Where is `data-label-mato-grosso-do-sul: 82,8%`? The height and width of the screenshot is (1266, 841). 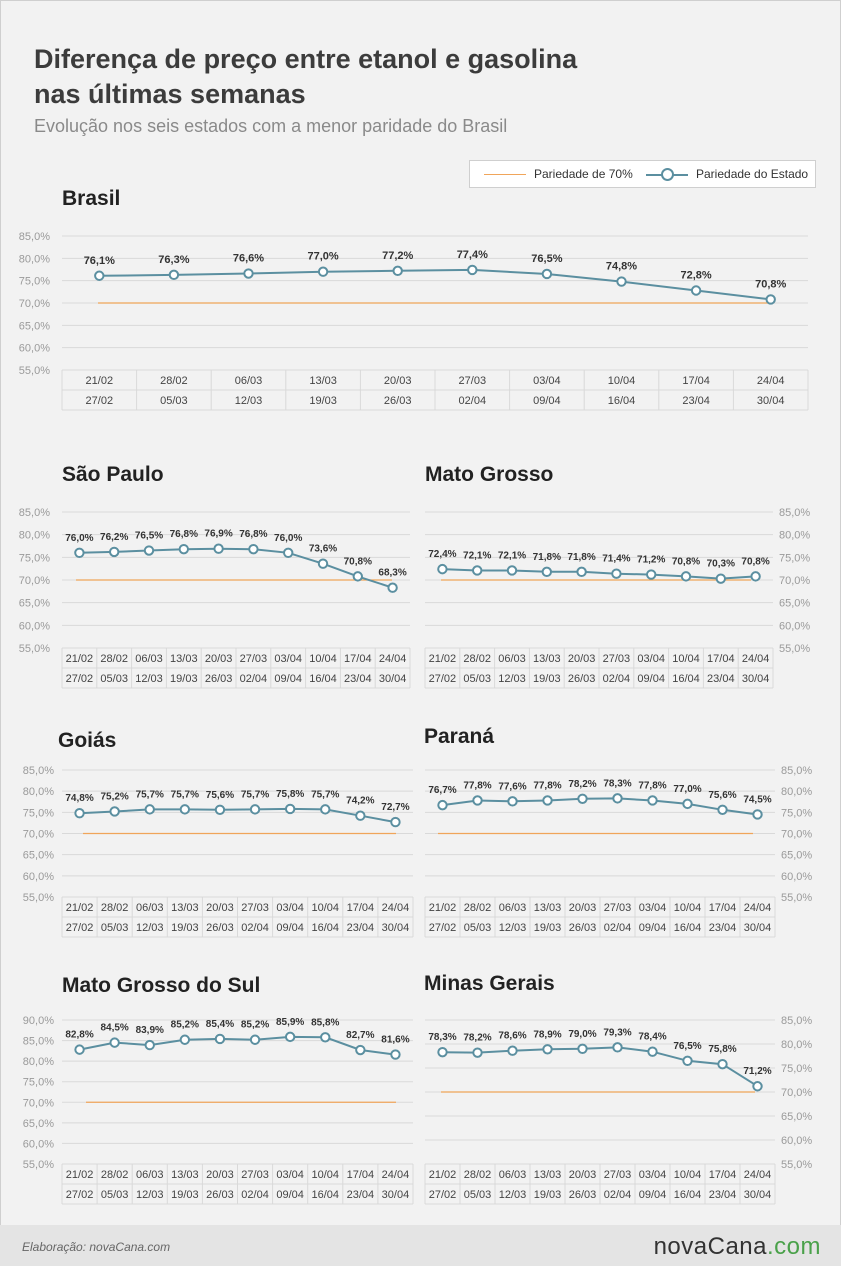 data-label-mato-grosso-do-sul: 82,8% is located at coordinates (79, 1035).